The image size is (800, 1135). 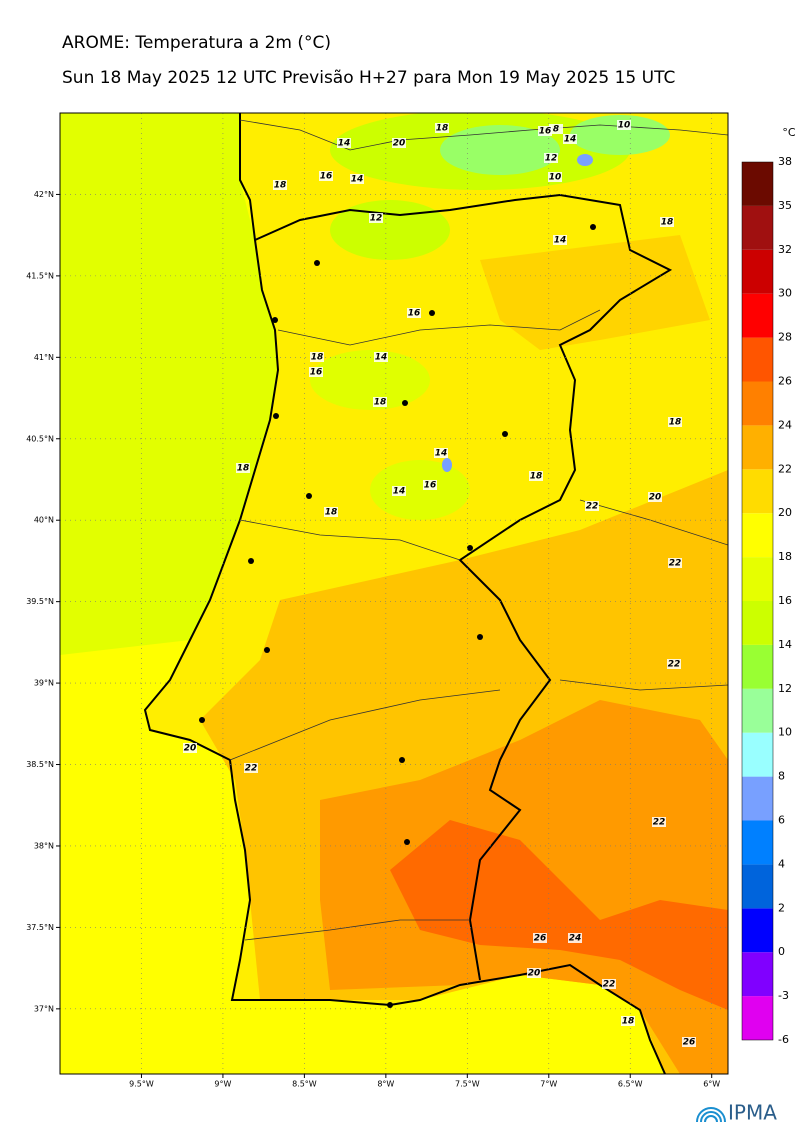 I want to click on colorbar-unit: °C, so click(x=789, y=132).